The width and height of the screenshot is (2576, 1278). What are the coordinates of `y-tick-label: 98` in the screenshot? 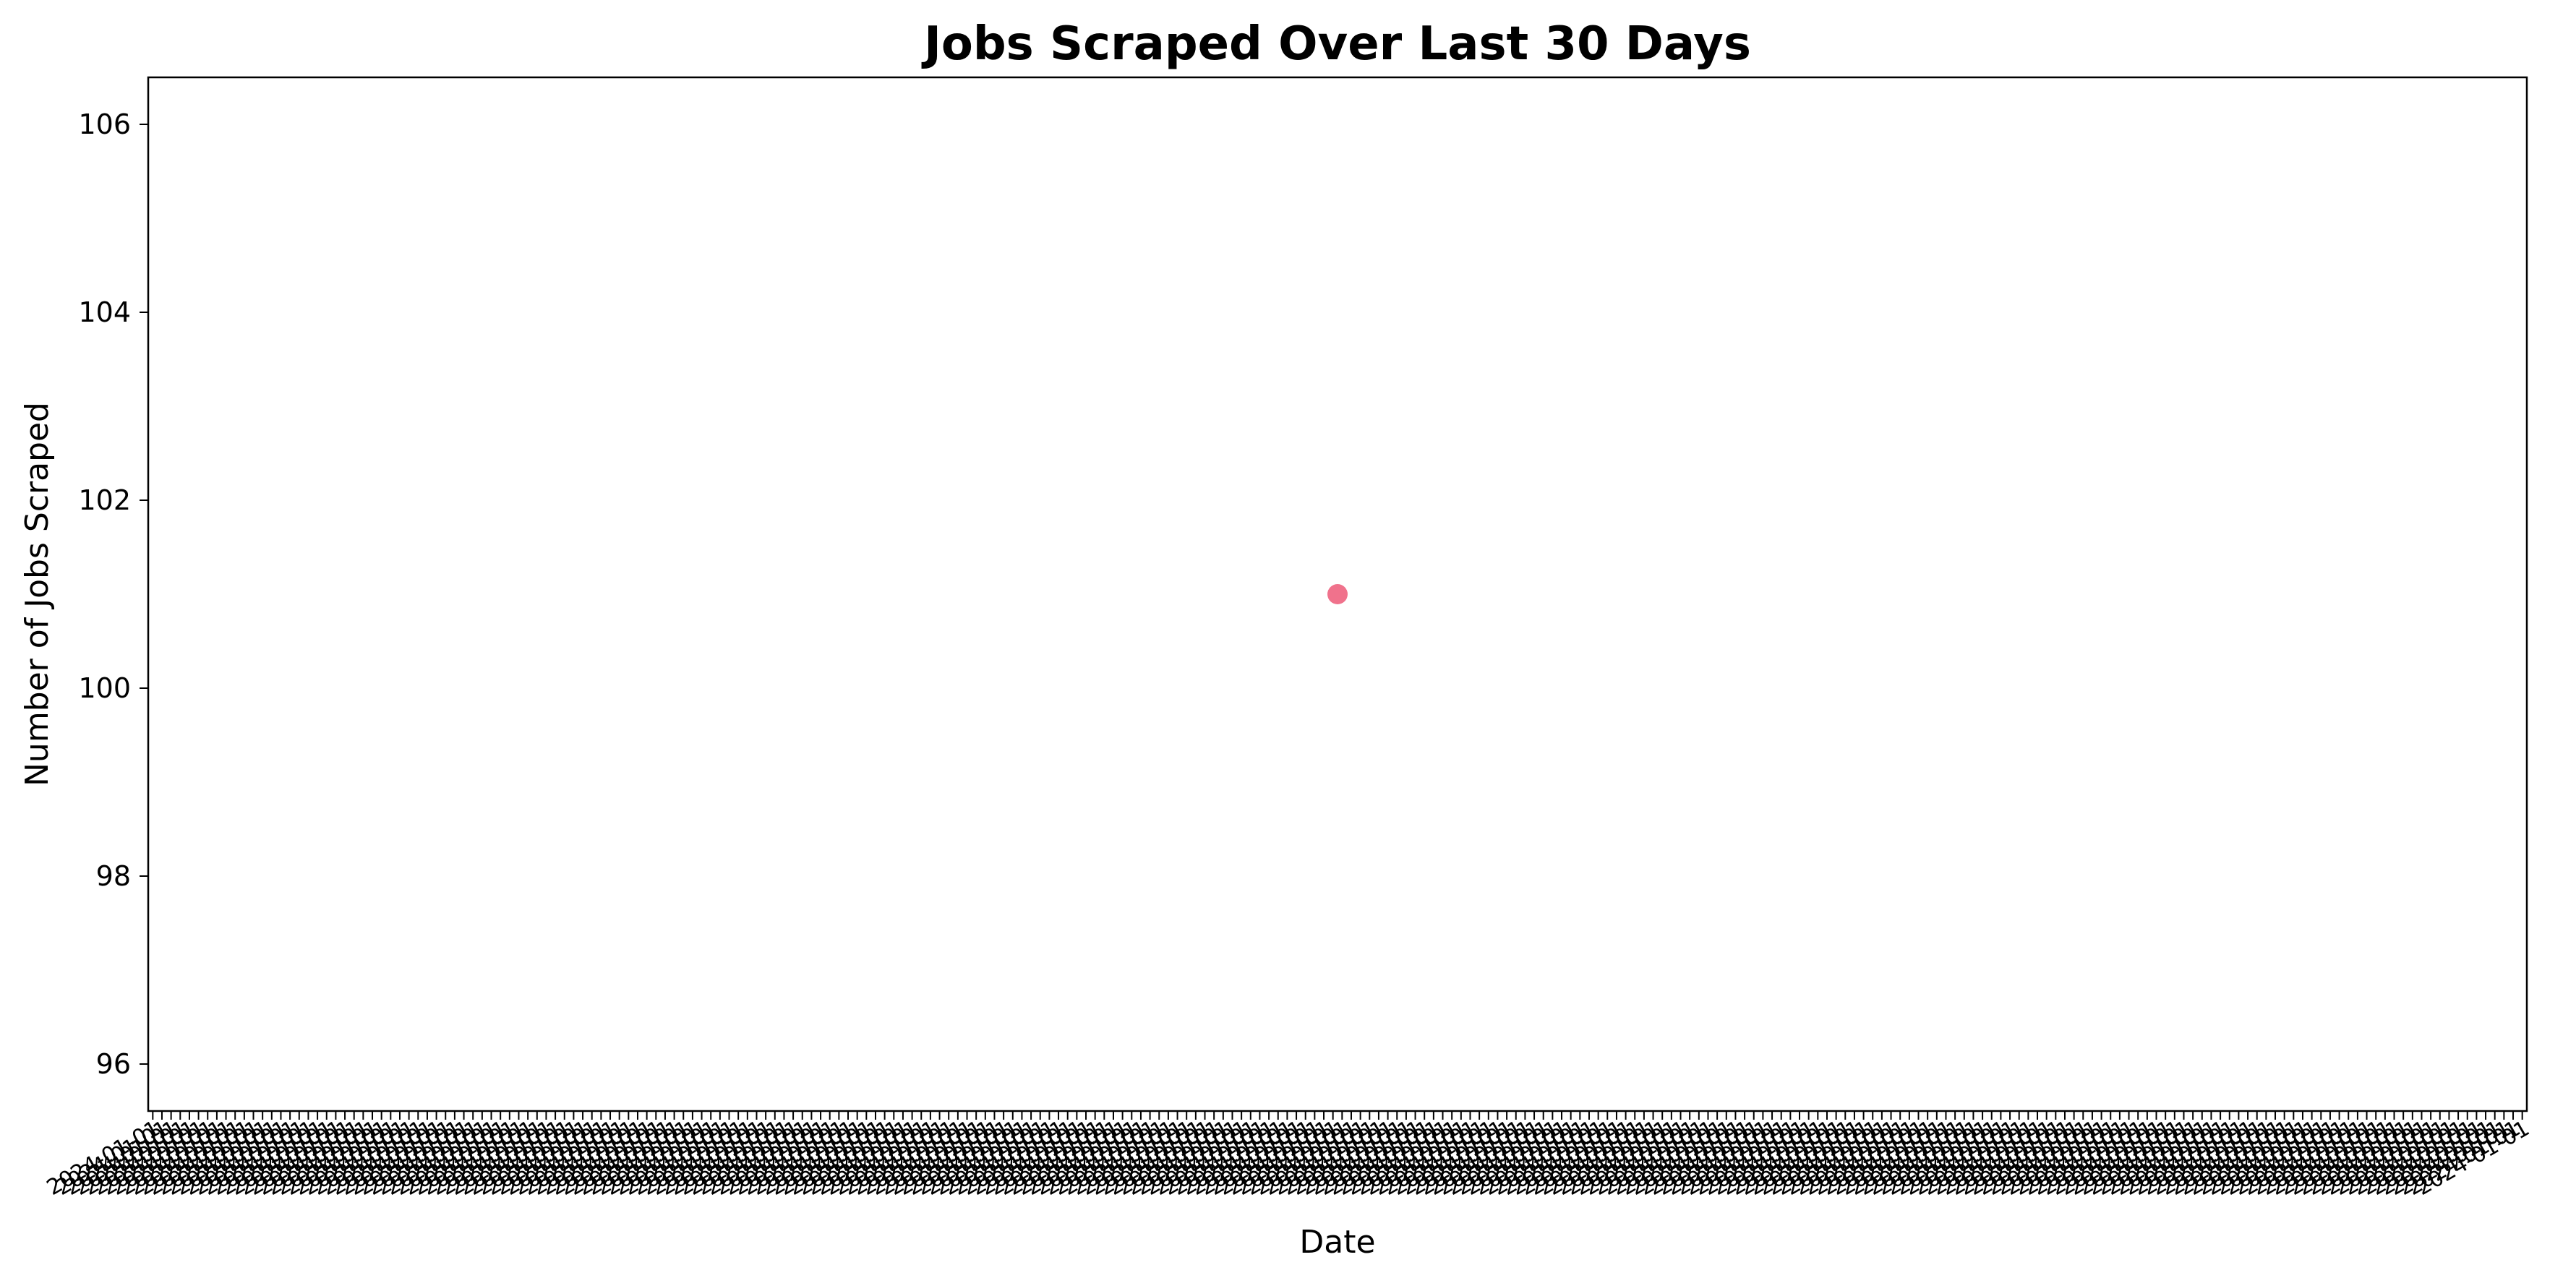 It's located at (114, 876).